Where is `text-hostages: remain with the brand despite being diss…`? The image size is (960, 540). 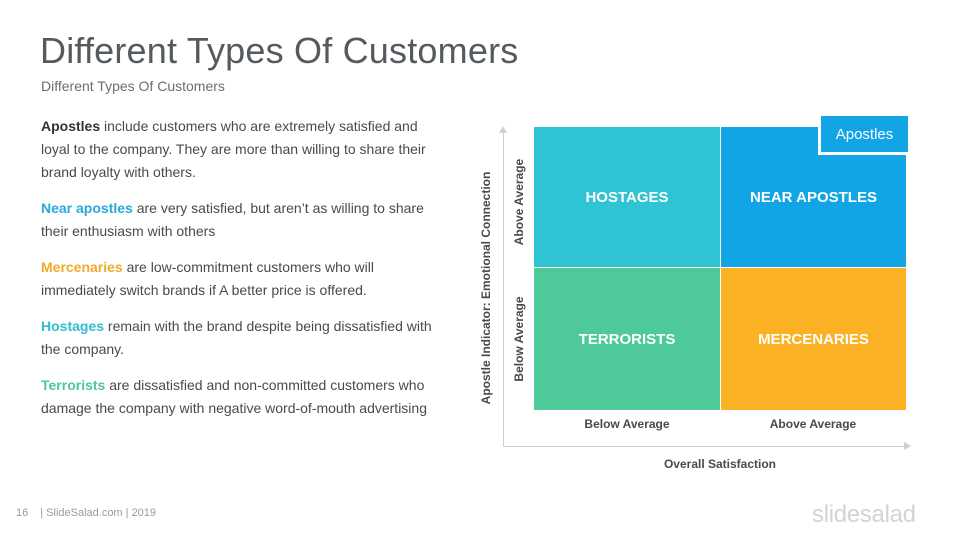 text-hostages: remain with the brand despite being diss… is located at coordinates (236, 337).